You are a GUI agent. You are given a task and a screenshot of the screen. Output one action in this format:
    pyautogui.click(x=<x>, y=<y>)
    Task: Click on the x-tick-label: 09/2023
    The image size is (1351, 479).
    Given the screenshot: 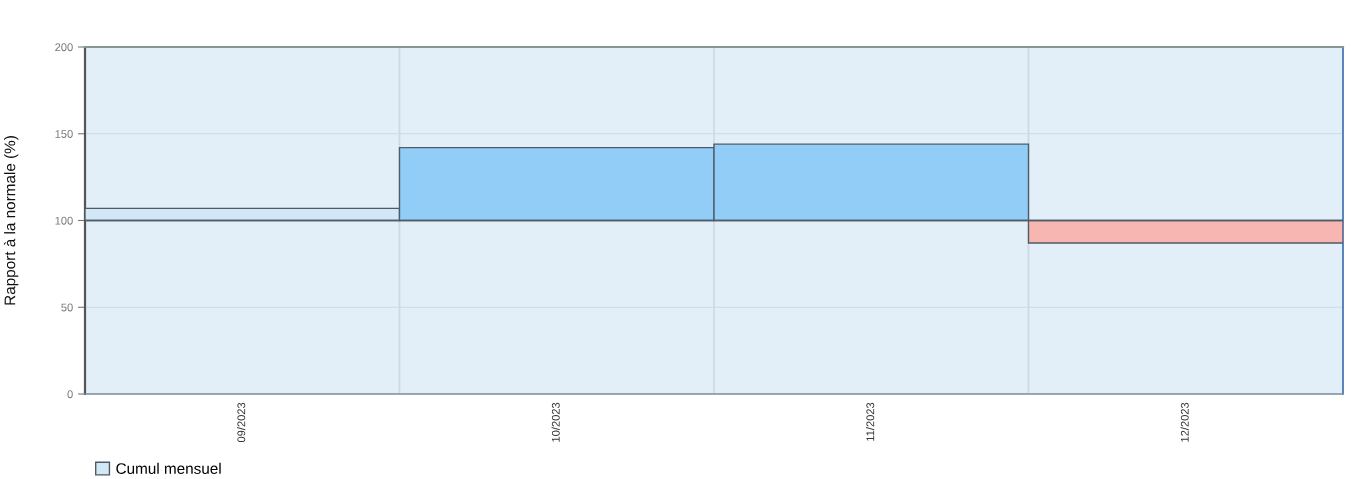 What is the action you would take?
    pyautogui.click(x=241, y=422)
    